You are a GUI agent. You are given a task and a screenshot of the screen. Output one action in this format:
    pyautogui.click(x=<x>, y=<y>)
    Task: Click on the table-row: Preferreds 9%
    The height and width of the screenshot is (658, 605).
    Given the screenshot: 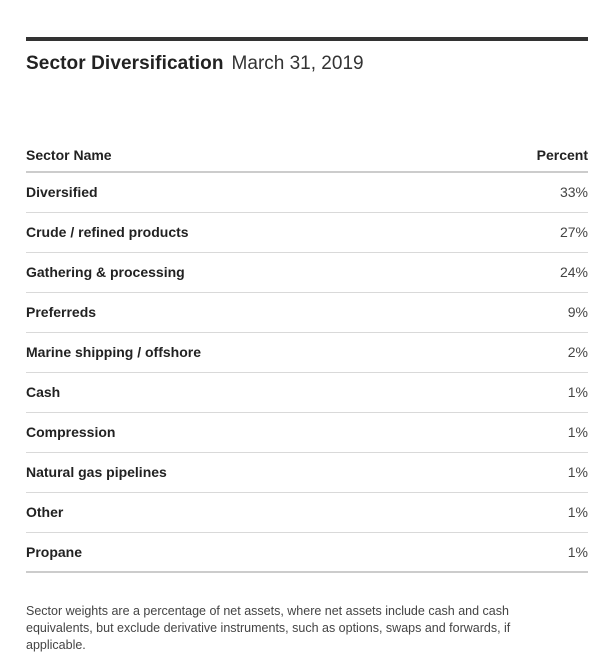 What is the action you would take?
    pyautogui.click(x=307, y=312)
    